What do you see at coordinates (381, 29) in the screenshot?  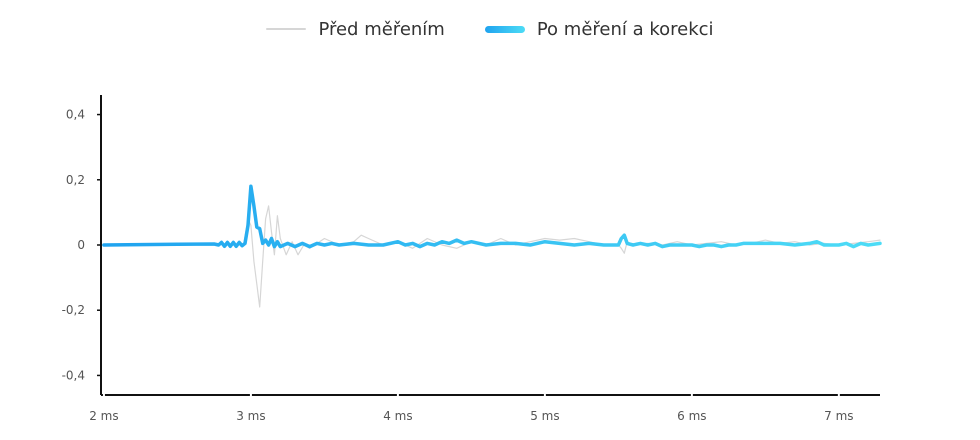 I see `legend-label-before: Před měřením` at bounding box center [381, 29].